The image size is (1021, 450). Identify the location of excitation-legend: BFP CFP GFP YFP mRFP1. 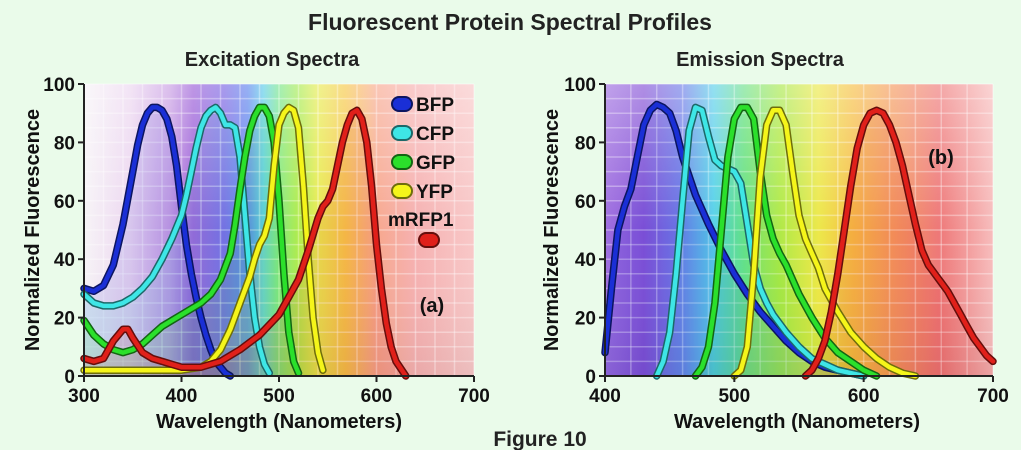
(421, 171).